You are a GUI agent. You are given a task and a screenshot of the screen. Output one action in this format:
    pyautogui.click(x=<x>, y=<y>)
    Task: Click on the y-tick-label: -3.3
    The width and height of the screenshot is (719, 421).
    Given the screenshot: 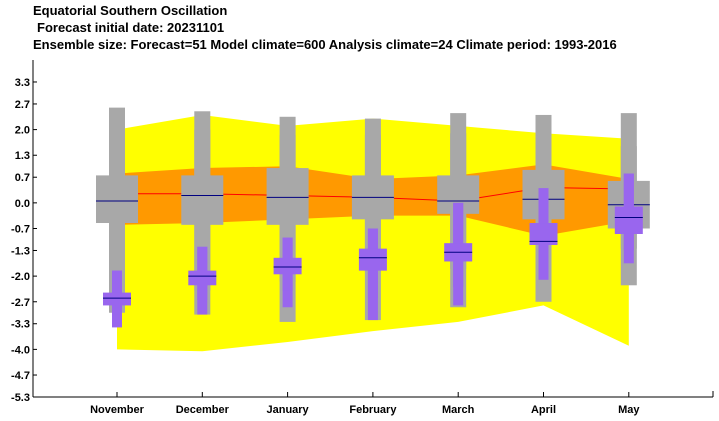 What is the action you would take?
    pyautogui.click(x=20, y=325)
    